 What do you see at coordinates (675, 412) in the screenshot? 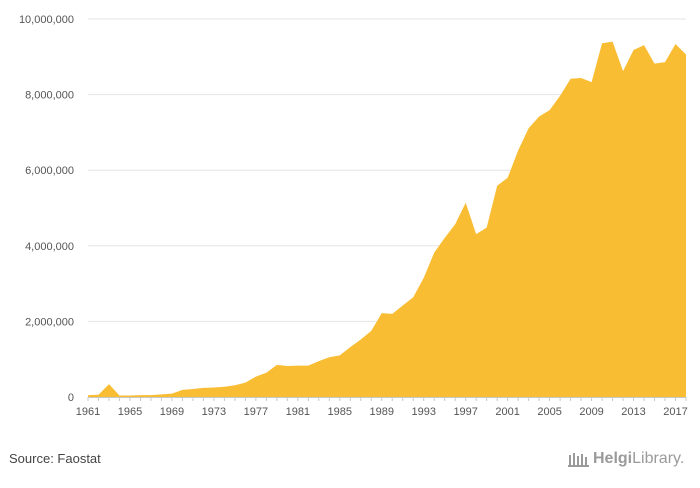
I see `x-tick-label: 2017` at bounding box center [675, 412].